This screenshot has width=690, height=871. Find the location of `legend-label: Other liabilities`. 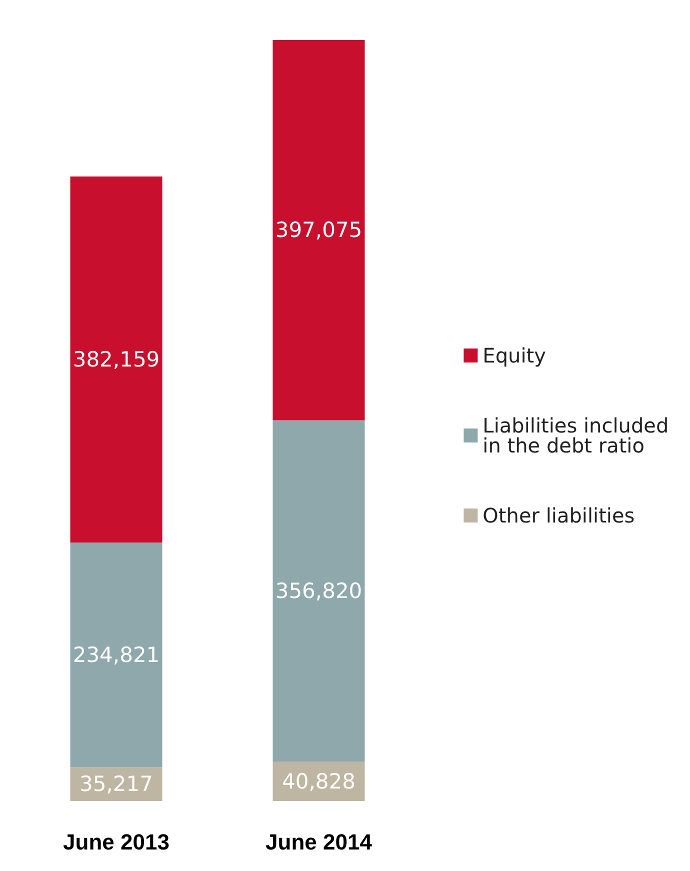

legend-label: Other liabilities is located at coordinates (558, 516).